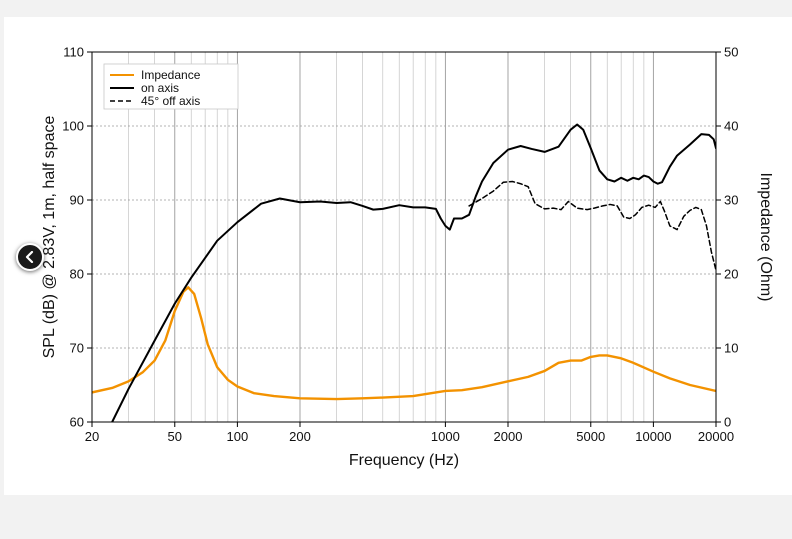 This screenshot has height=539, width=792. Describe the element at coordinates (170, 101) in the screenshot. I see `legend-label-45-off-axis: 45° off axis` at that location.